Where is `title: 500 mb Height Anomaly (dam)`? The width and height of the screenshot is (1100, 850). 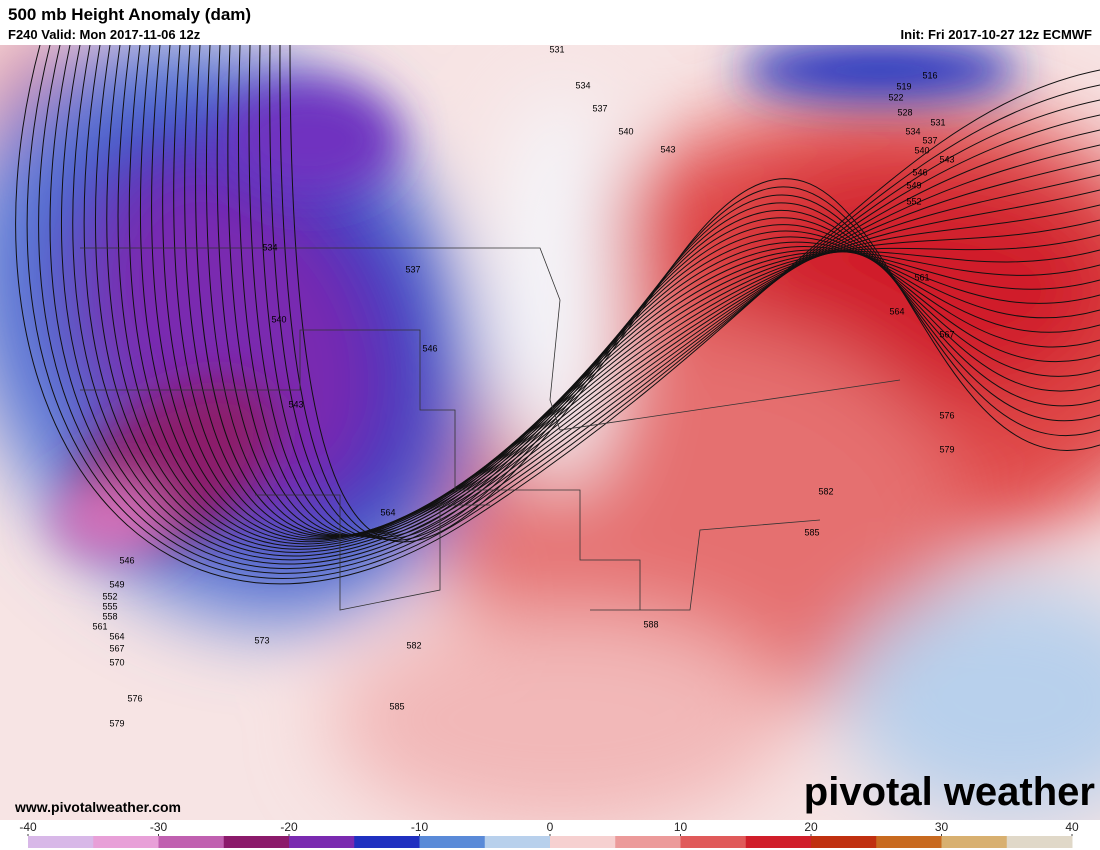
title: 500 mb Height Anomaly (dam) is located at coordinates (129, 14).